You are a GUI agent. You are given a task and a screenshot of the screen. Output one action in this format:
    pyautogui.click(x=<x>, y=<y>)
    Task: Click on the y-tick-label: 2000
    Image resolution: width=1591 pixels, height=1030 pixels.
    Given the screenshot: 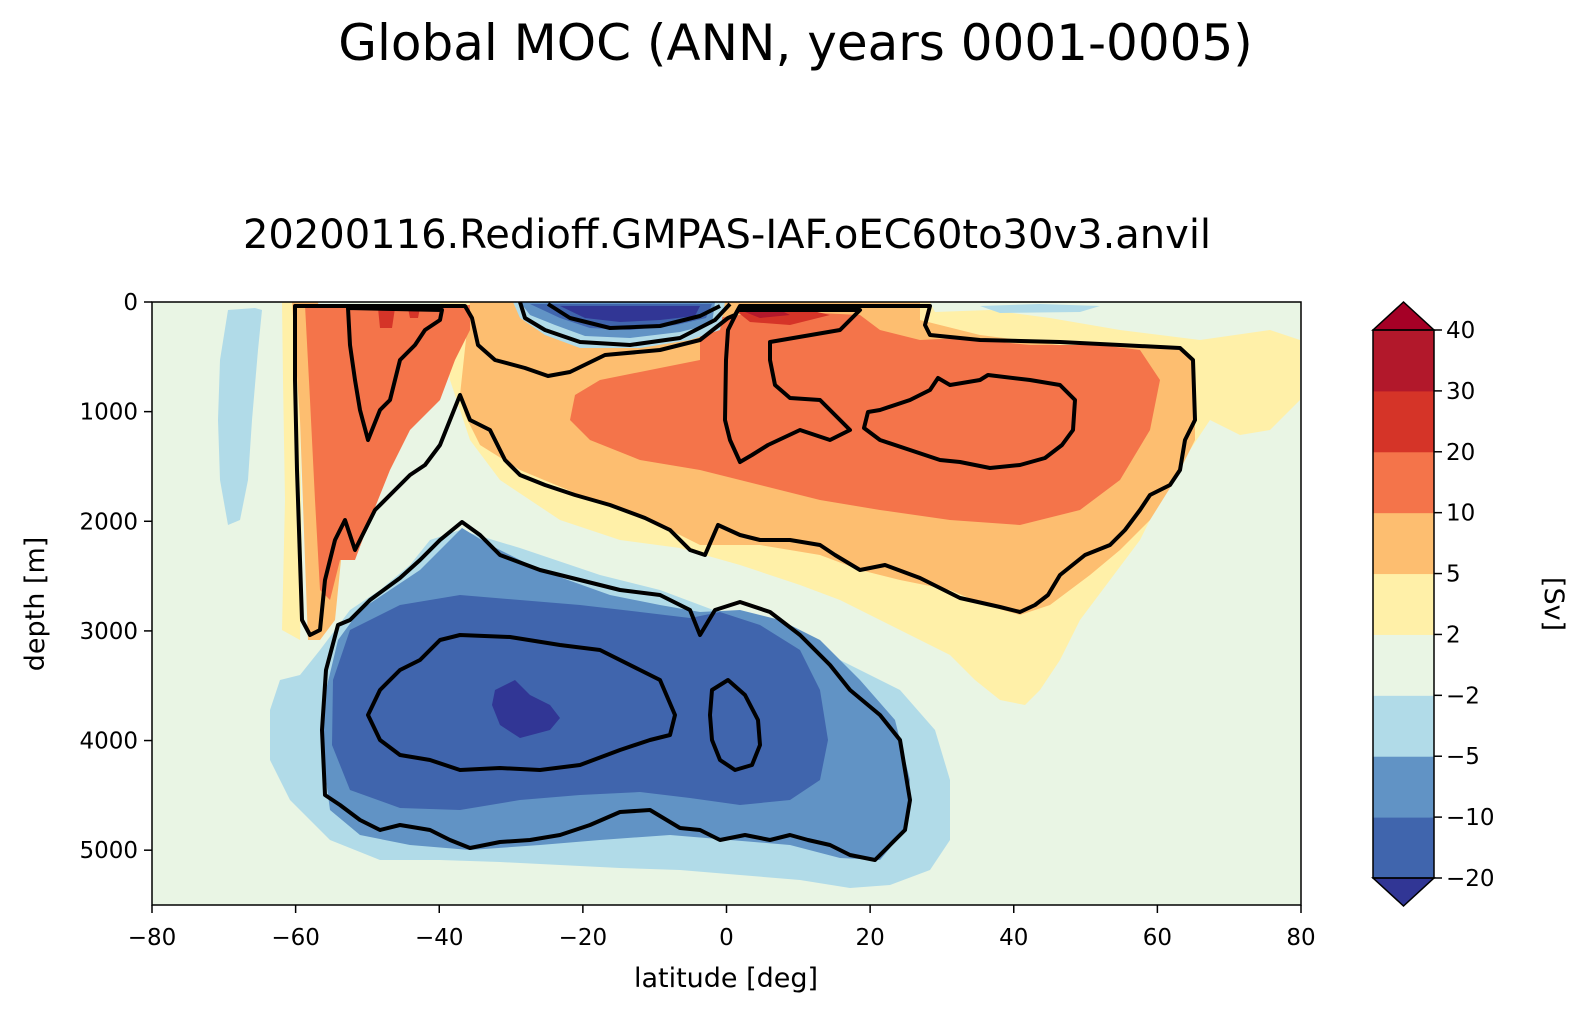 What is the action you would take?
    pyautogui.click(x=108, y=522)
    